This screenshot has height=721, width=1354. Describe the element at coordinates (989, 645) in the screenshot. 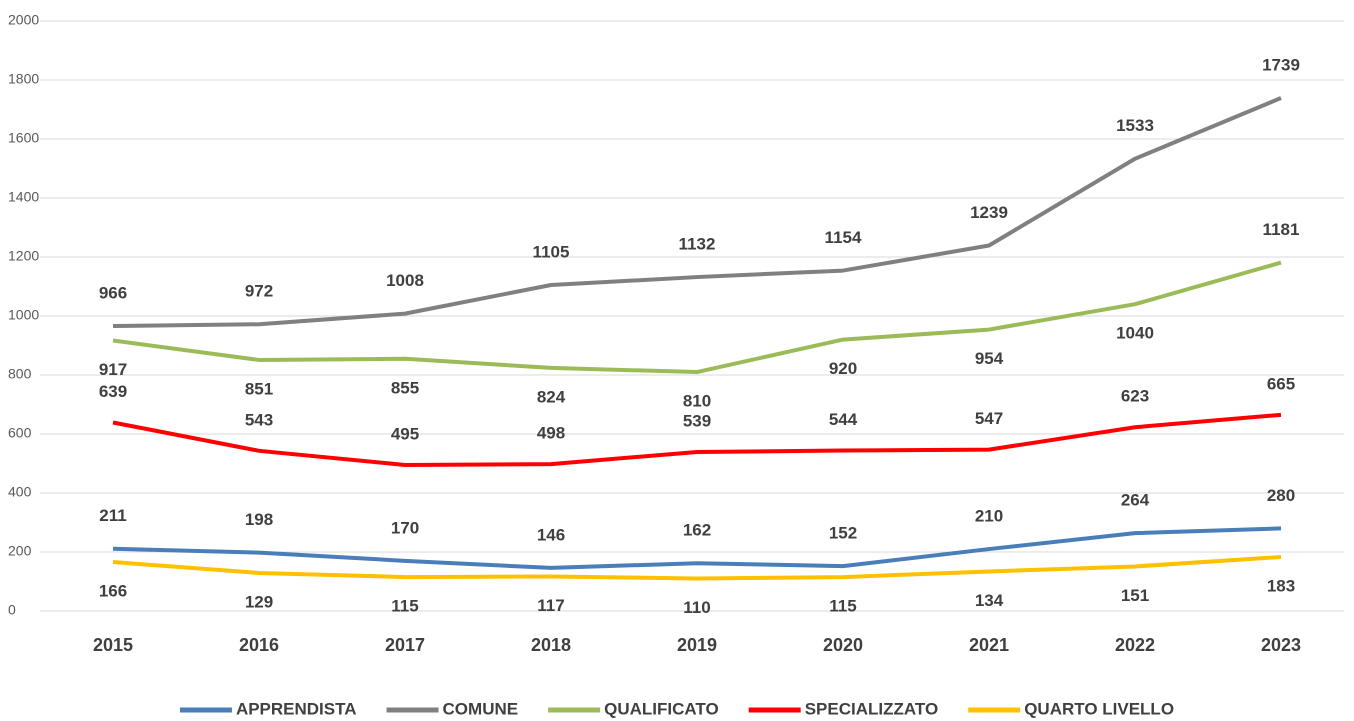

I see `x-tick-label: 2021` at that location.